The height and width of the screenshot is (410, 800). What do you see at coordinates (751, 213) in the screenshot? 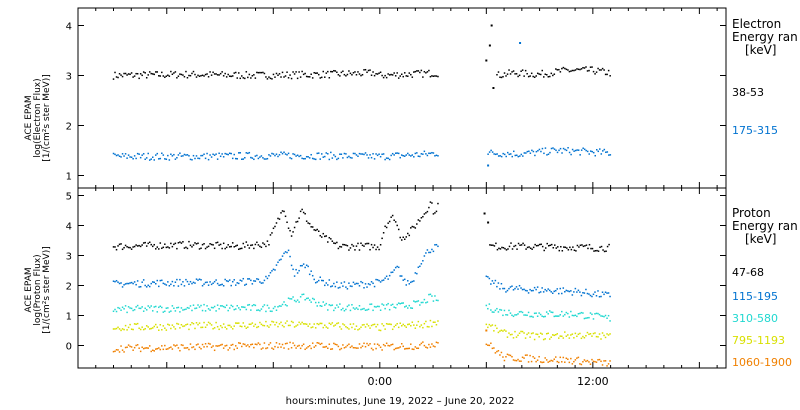
I see `proton-legend-title-1: Proton` at bounding box center [751, 213].